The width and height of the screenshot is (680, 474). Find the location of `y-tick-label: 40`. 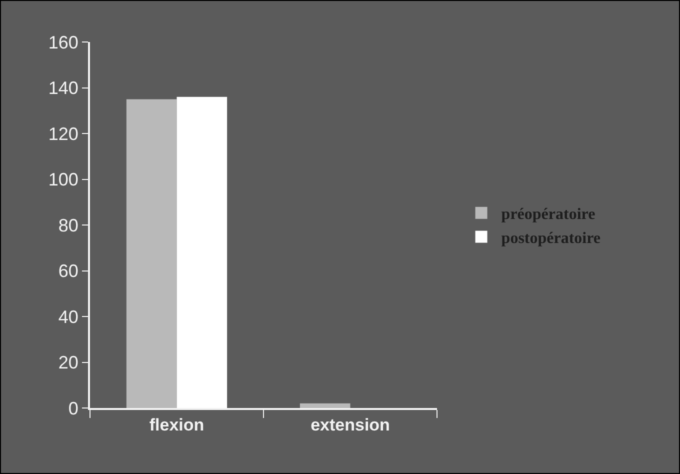

y-tick-label: 40 is located at coordinates (68, 316).